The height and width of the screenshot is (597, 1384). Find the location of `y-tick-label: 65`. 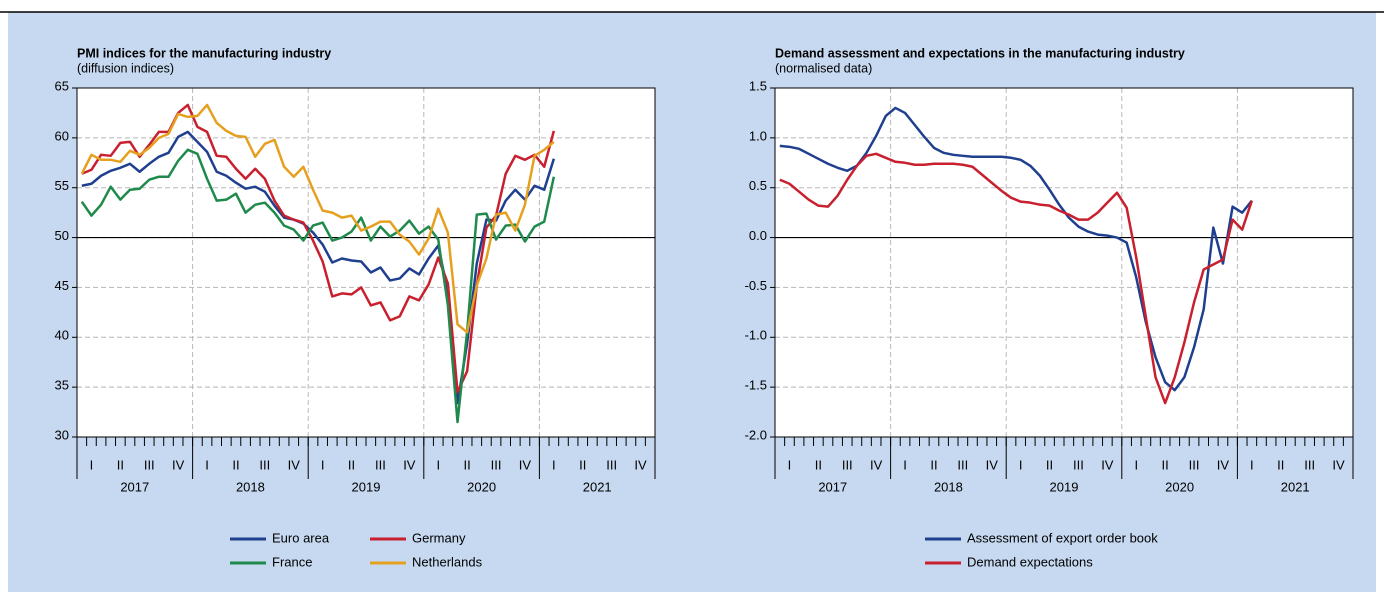

y-tick-label: 65 is located at coordinates (62, 85).